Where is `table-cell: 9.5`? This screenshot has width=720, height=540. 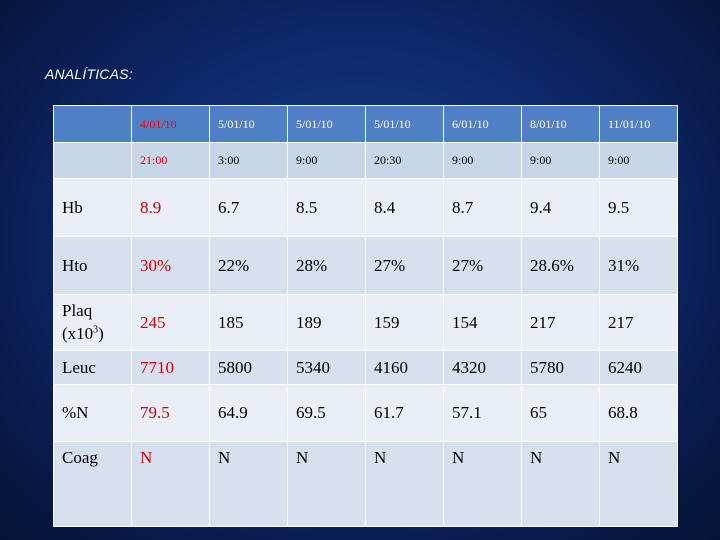
table-cell: 9.5 is located at coordinates (638, 207).